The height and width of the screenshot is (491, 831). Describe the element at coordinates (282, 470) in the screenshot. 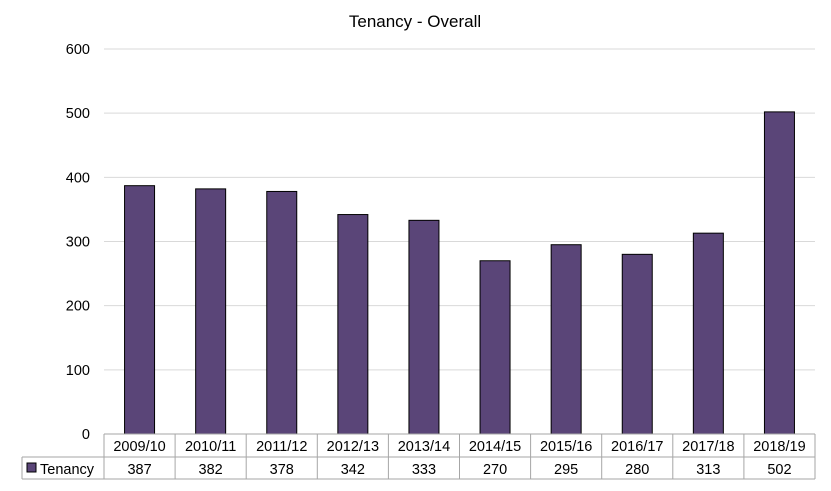

I see `table-value: 378` at that location.